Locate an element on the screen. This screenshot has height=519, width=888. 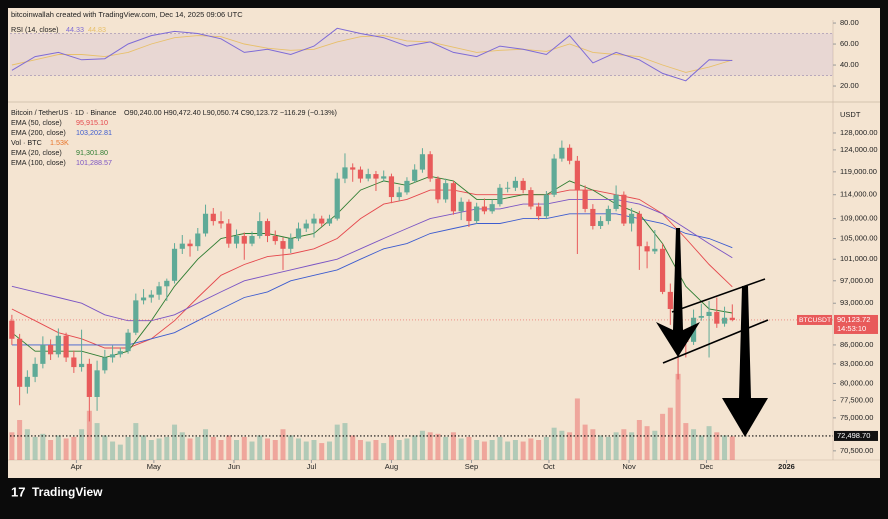
y-tick-label: 124,000.00 is located at coordinates (859, 149).